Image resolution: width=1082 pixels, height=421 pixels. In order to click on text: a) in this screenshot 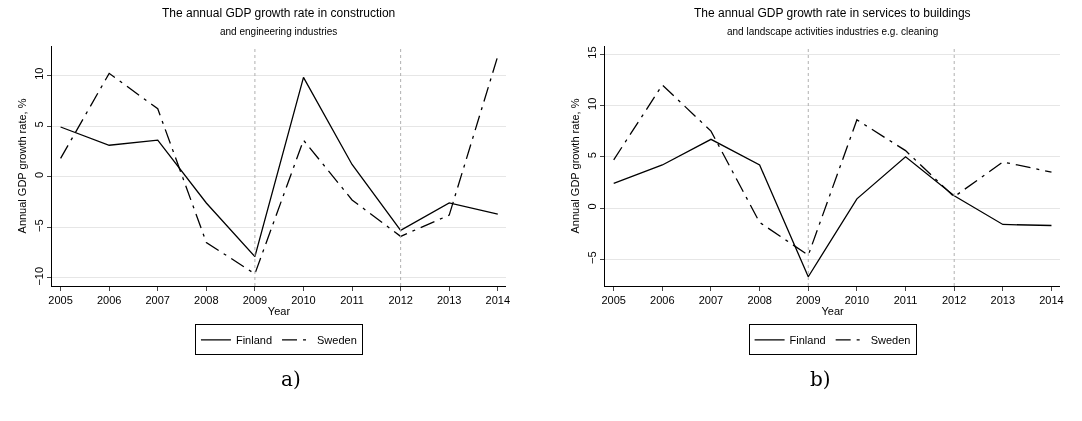, I will do `click(291, 379)`.